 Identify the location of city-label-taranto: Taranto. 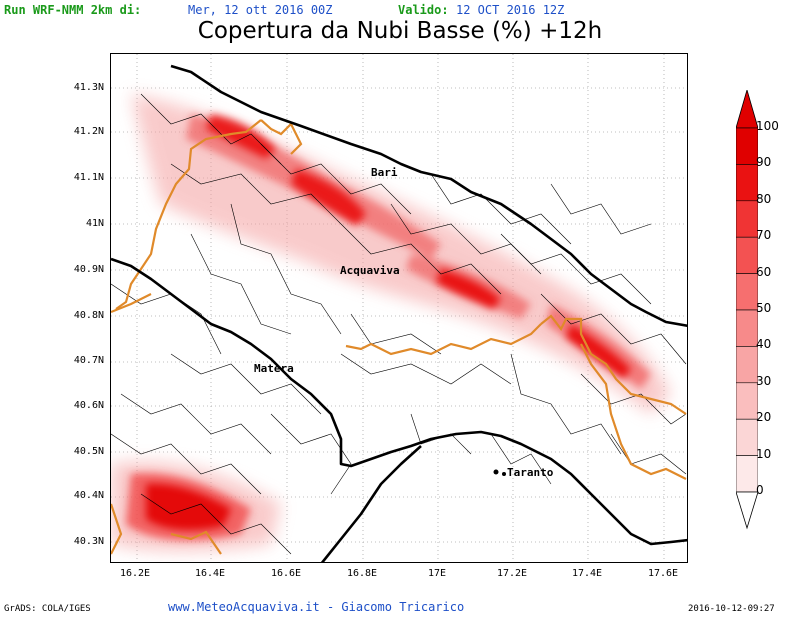
(530, 472).